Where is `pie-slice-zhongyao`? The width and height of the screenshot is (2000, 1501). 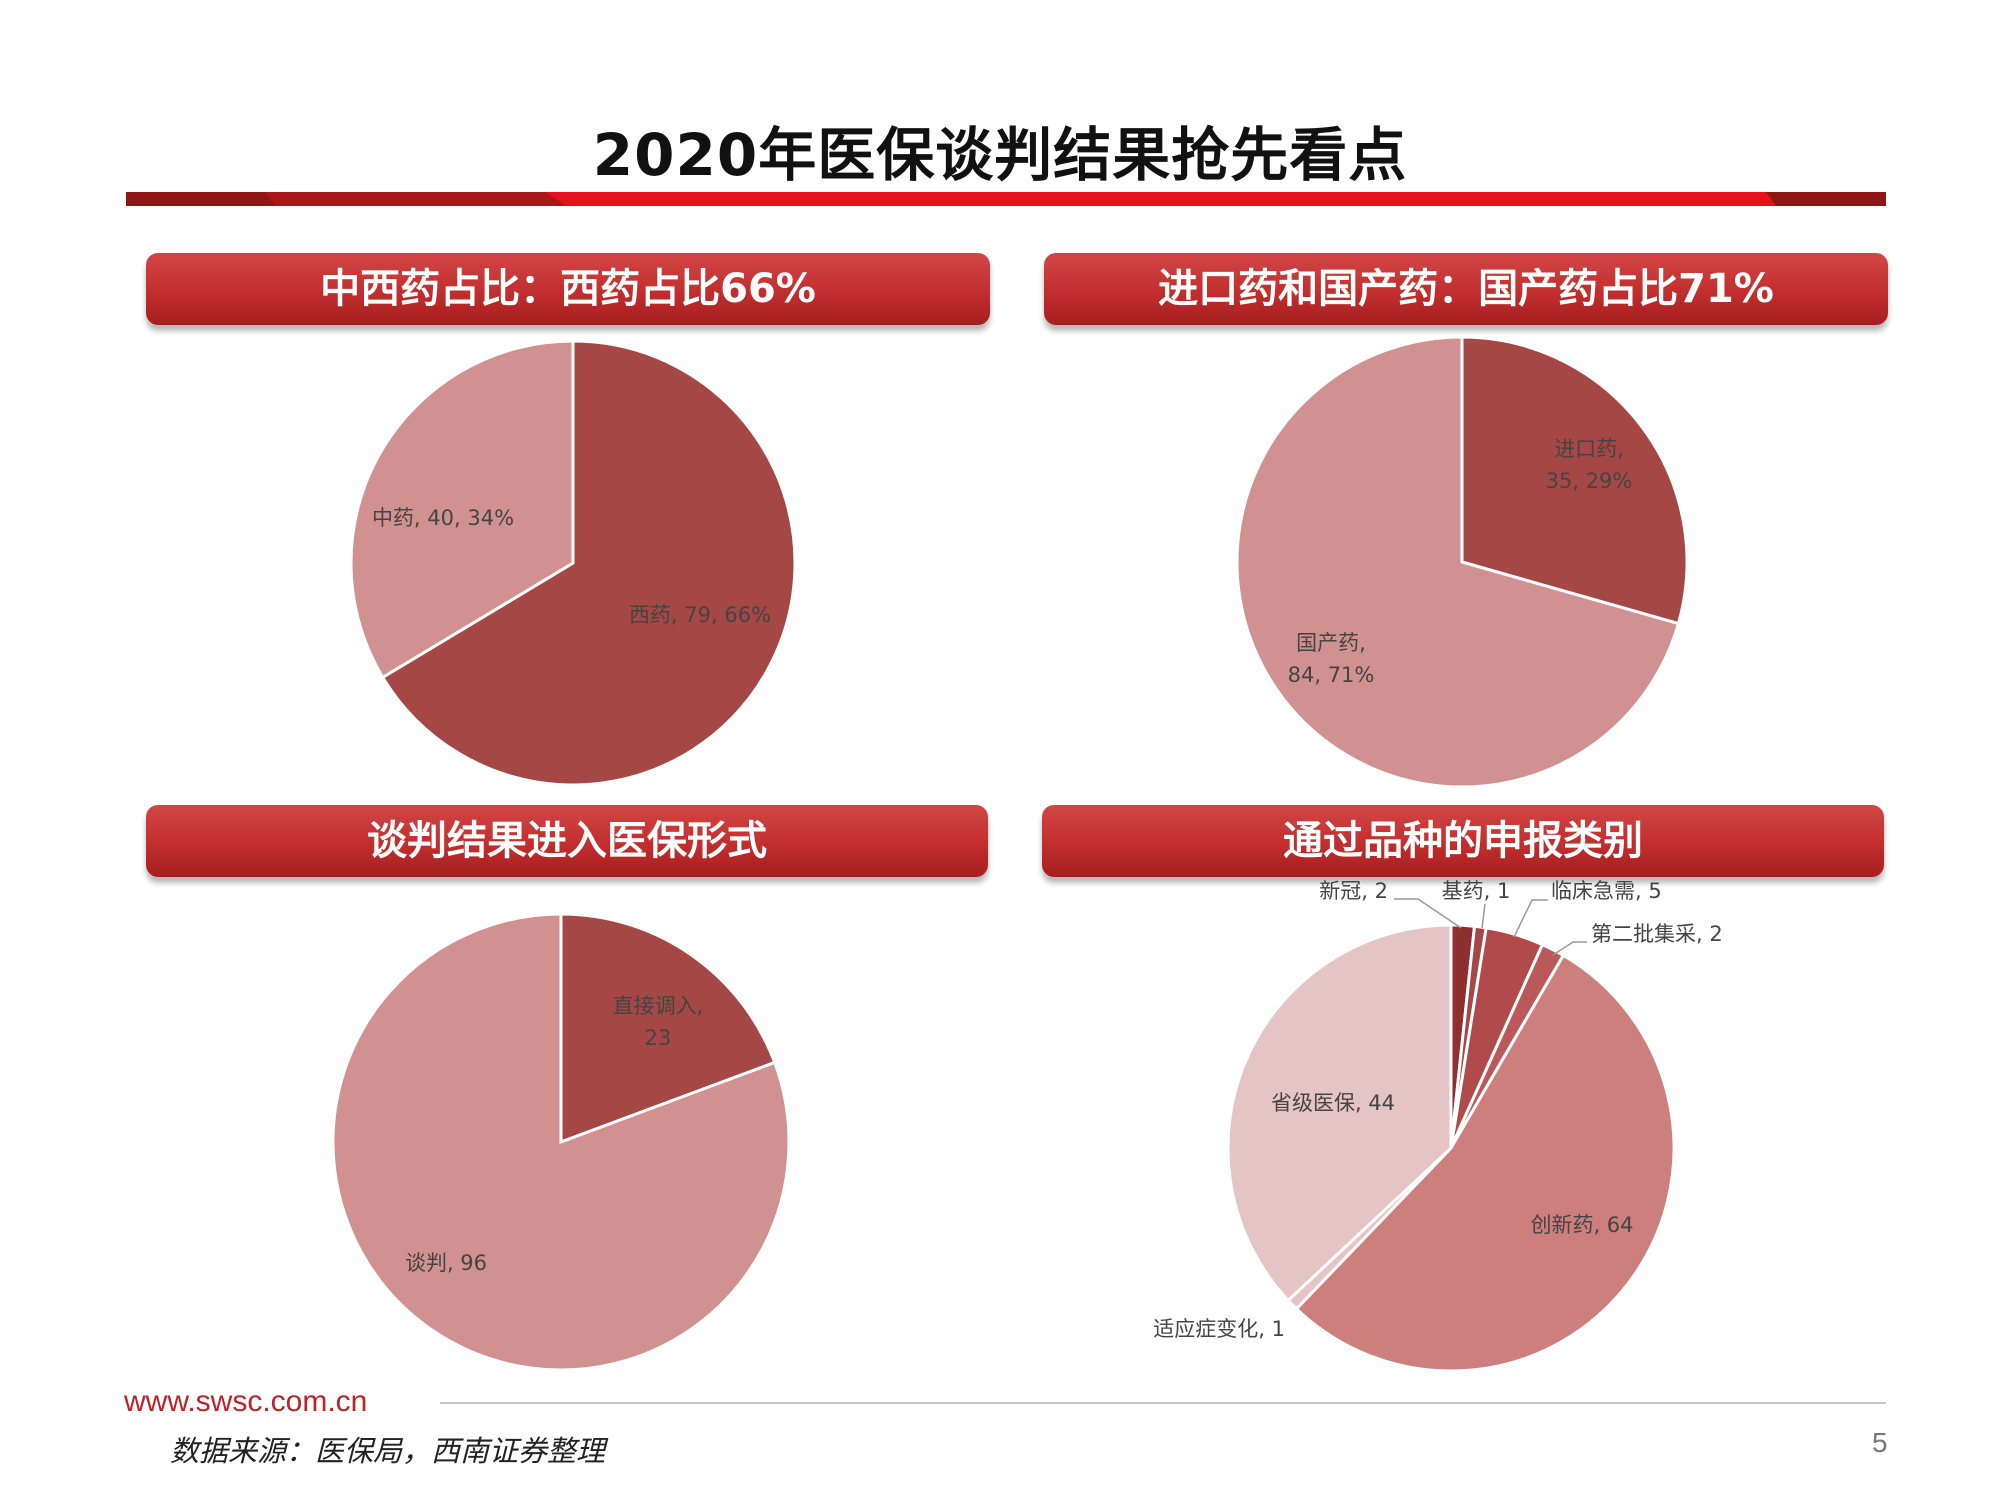
pie-slice-zhongyao is located at coordinates (462, 509).